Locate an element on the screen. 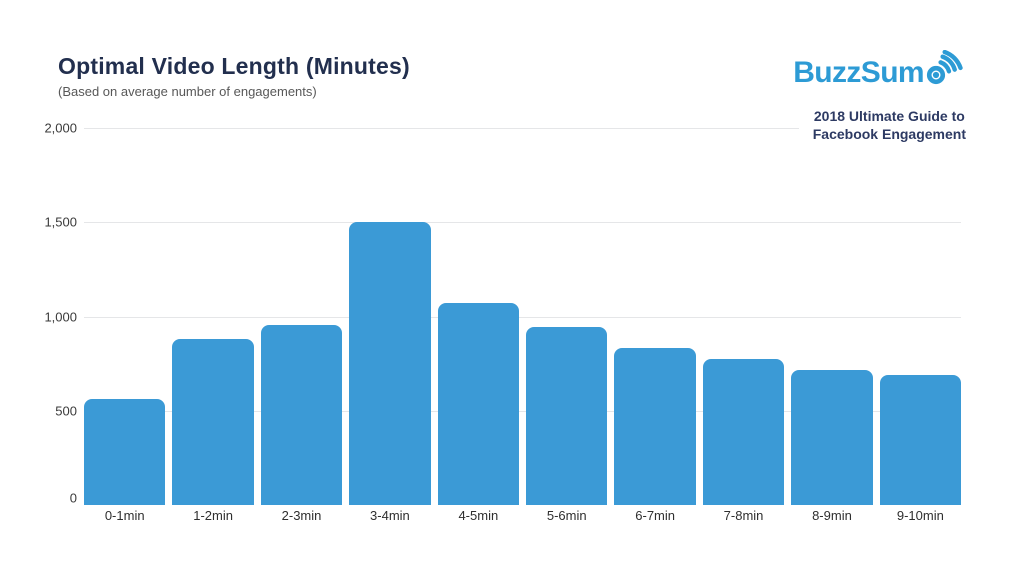 The height and width of the screenshot is (576, 1024). bar-3-4min is located at coordinates (390, 363).